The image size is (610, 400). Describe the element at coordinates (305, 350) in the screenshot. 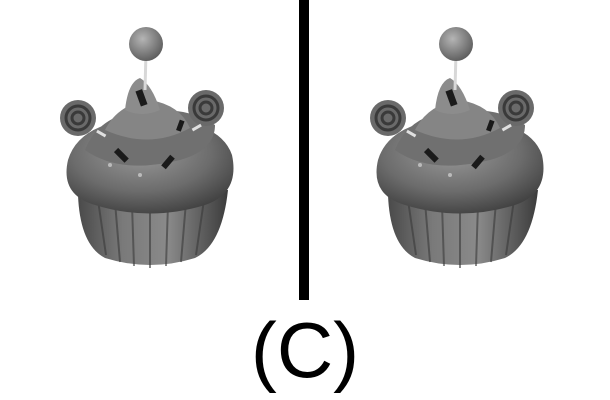

I see `figure-caption: (C)` at that location.